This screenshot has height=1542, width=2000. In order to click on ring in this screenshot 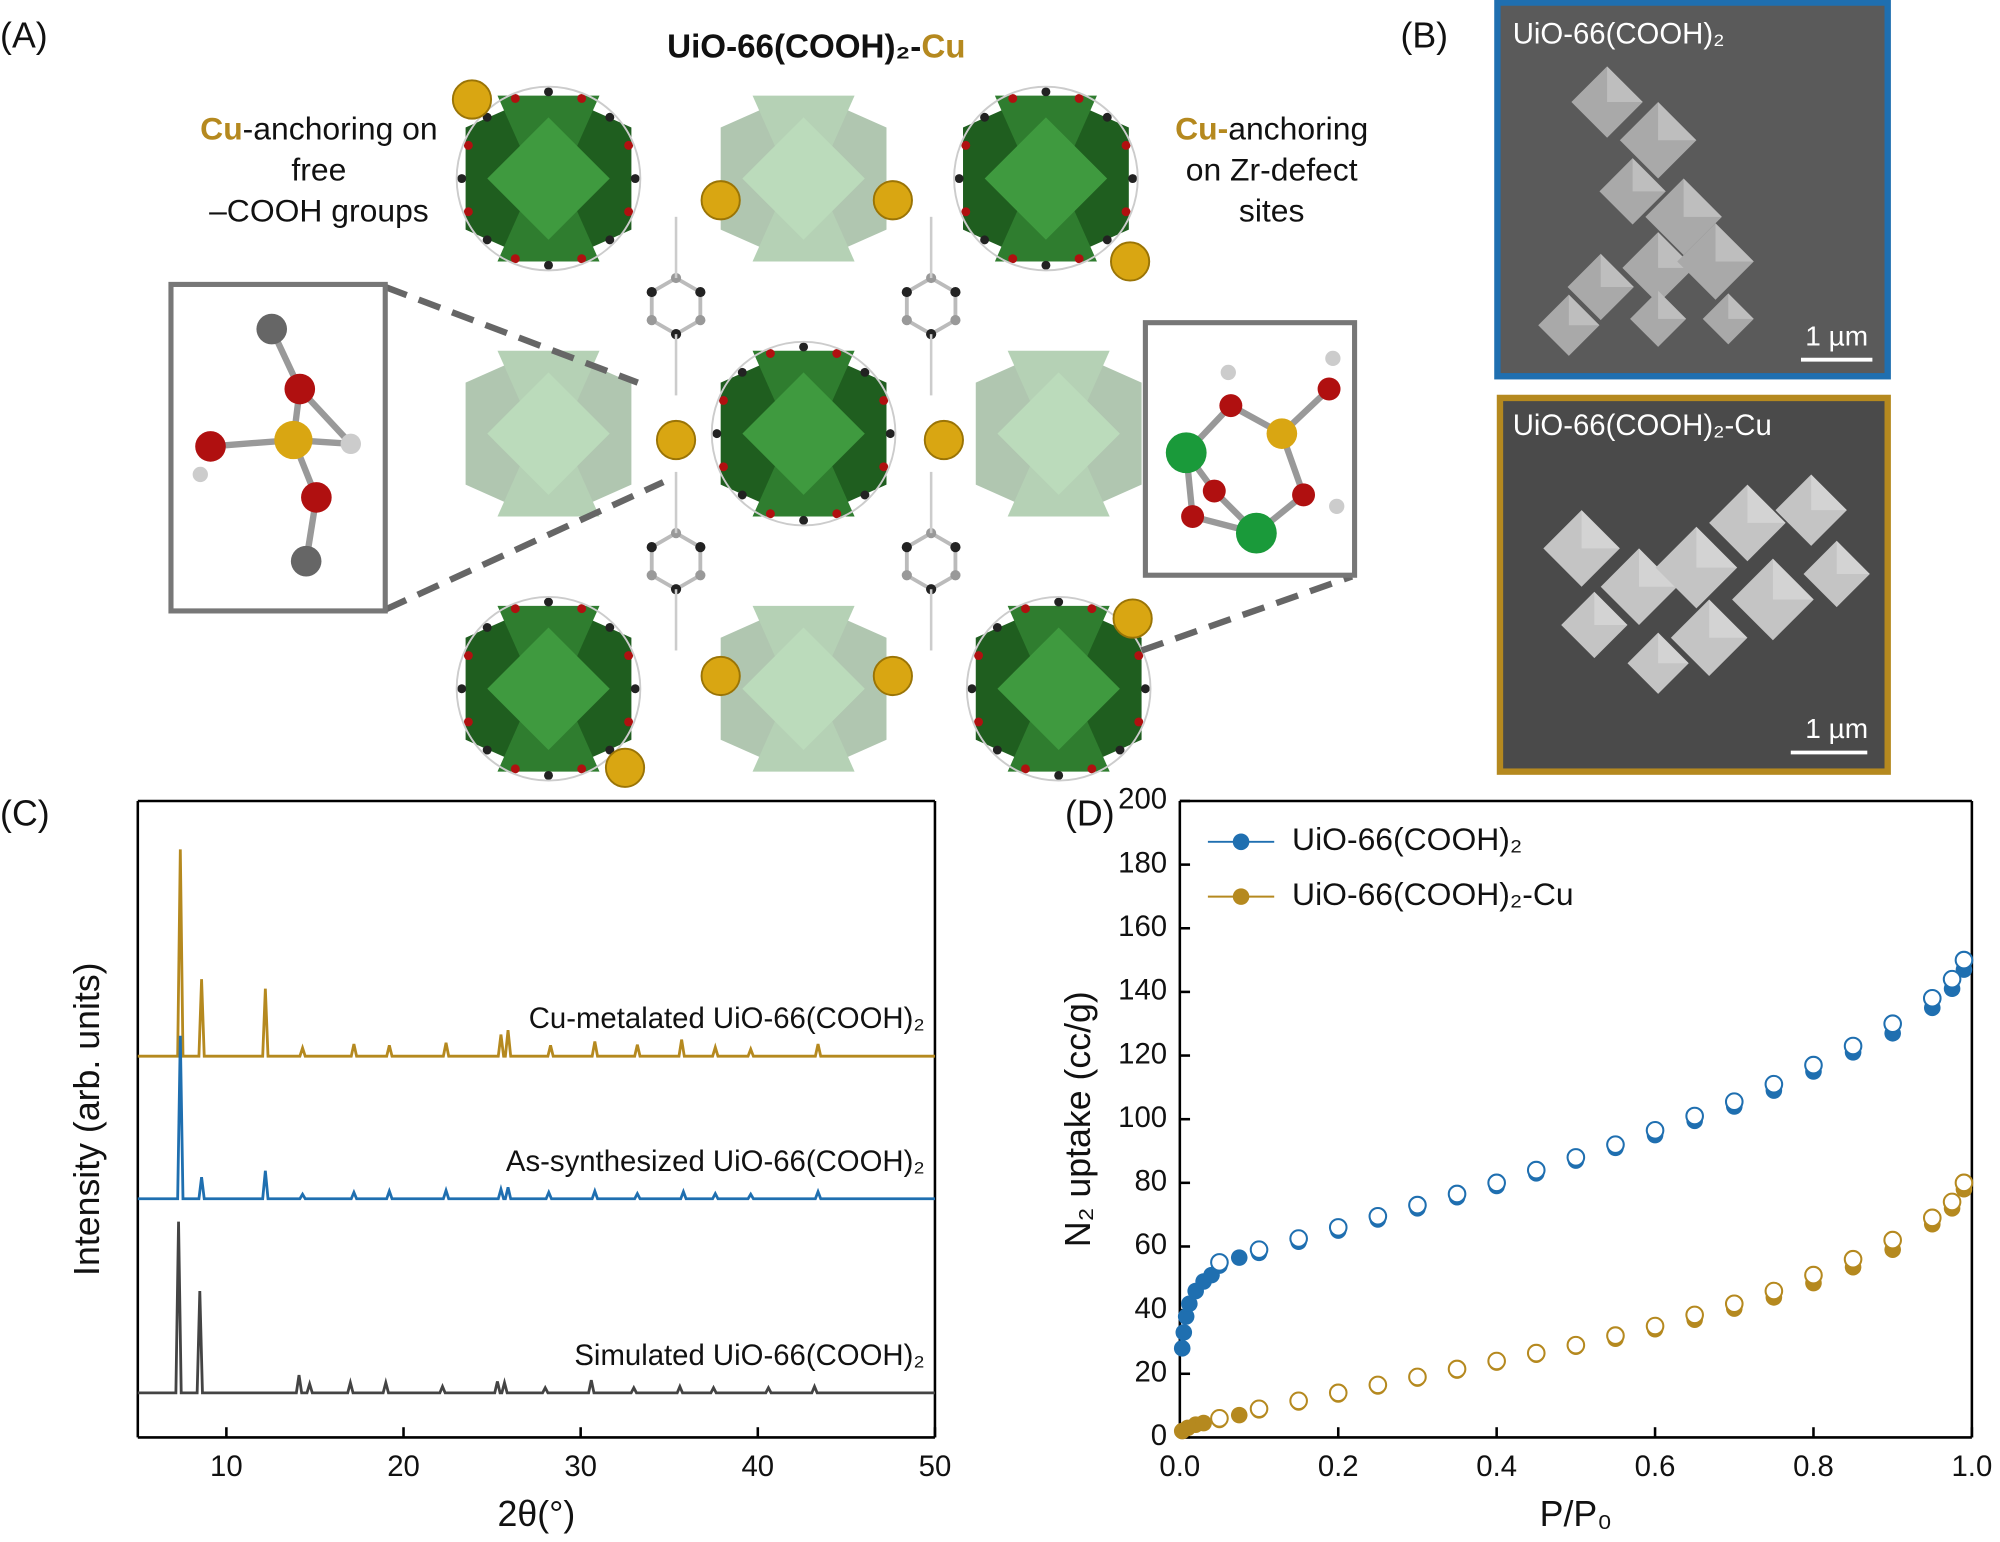, I will do `click(803, 433)`.